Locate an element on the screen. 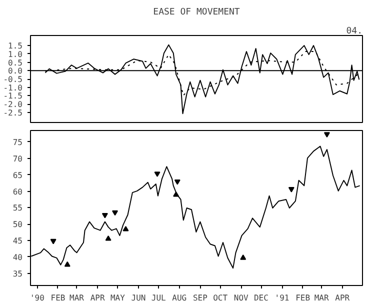  y-tick-label: 50 is located at coordinates (17, 225).